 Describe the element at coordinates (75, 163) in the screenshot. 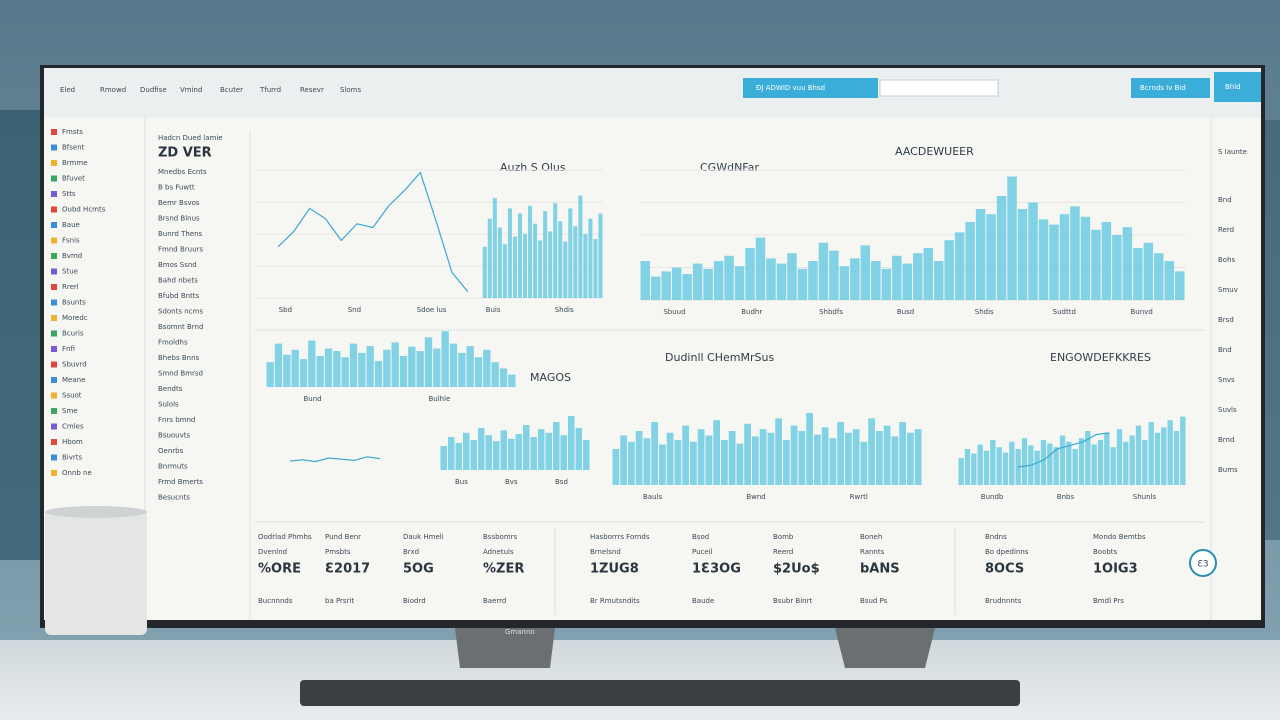

I see `sidebar-item: Brmme` at that location.